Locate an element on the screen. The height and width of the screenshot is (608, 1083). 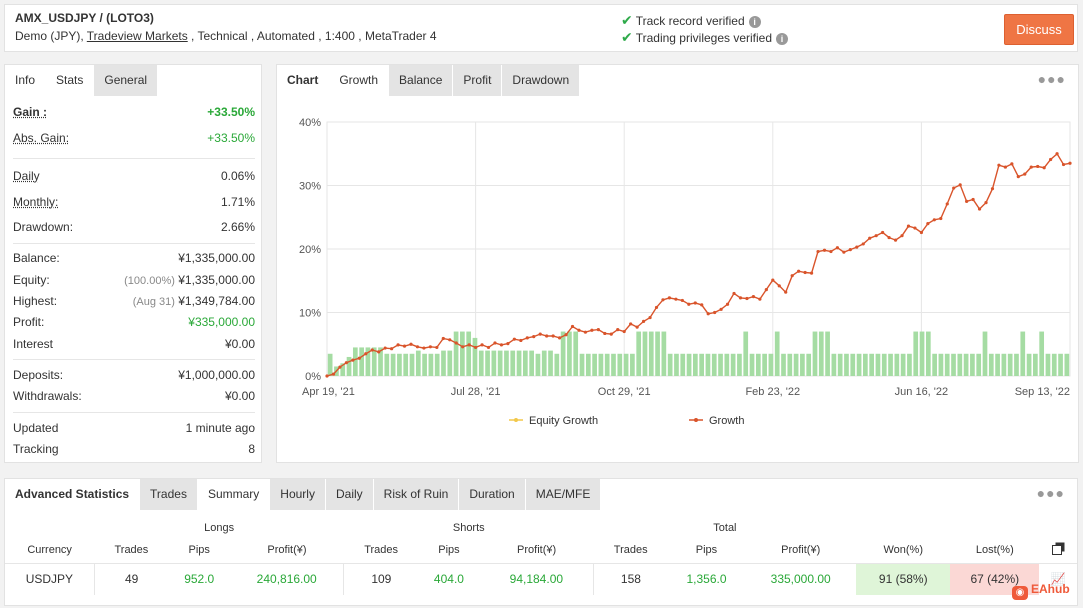
eahub-watermark: ◉ EAhub is located at coordinates (1041, 591).